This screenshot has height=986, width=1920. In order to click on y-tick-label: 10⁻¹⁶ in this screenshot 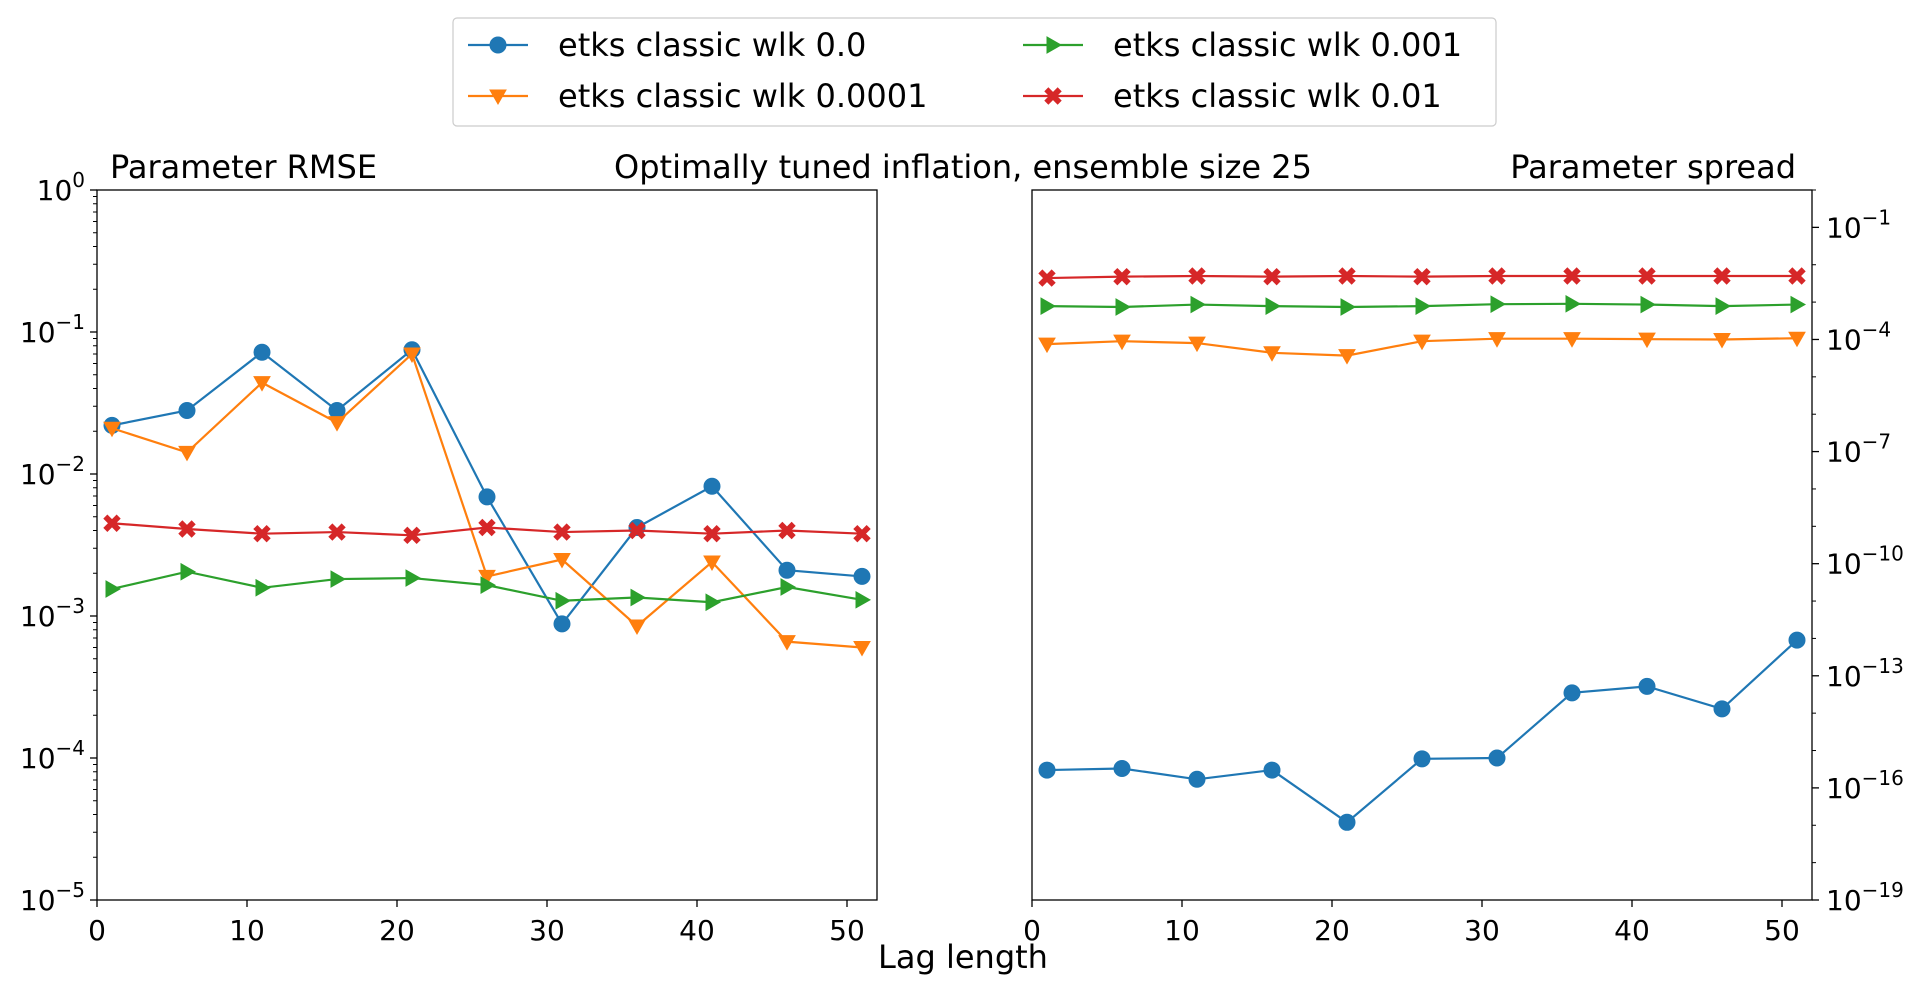, I will do `click(1865, 785)`.